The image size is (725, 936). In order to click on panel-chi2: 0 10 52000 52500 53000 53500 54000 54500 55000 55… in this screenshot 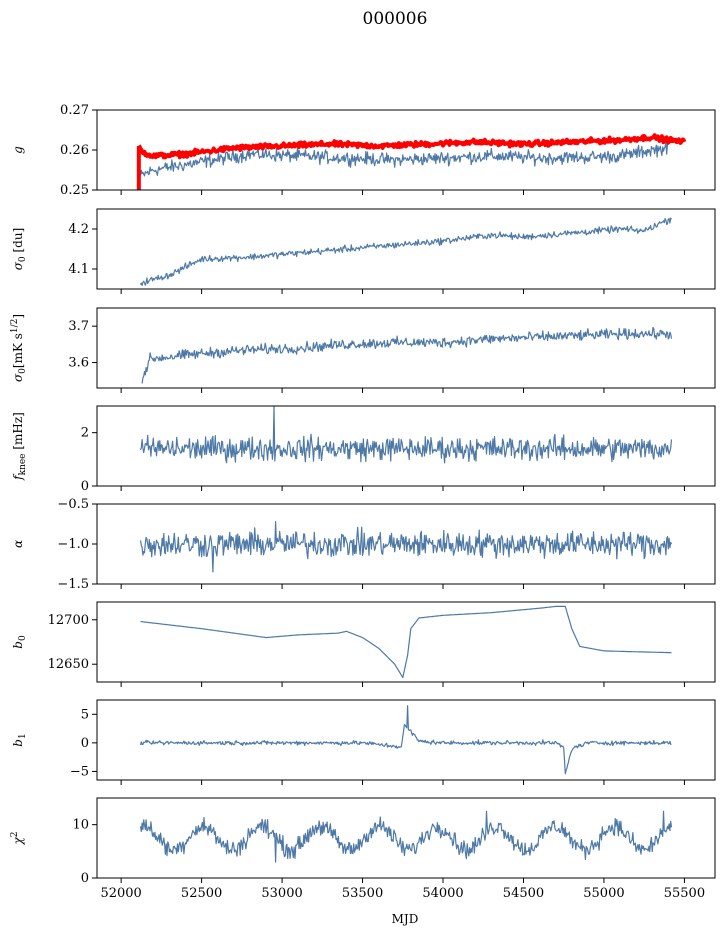, I will do `click(363, 849)`.